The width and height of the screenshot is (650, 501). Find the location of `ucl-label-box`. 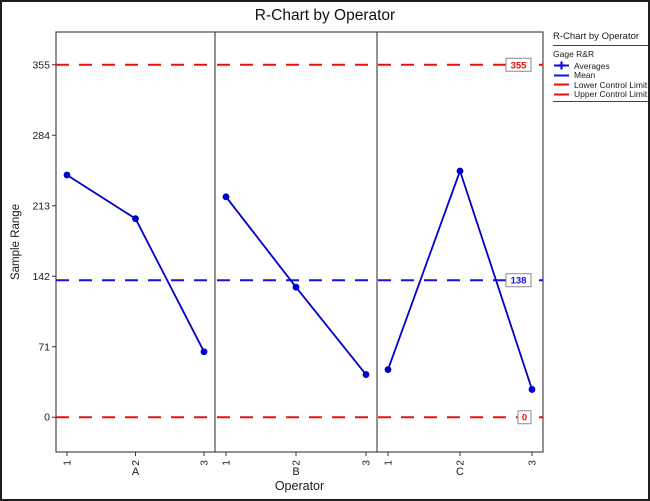

ucl-label-box is located at coordinates (518, 64).